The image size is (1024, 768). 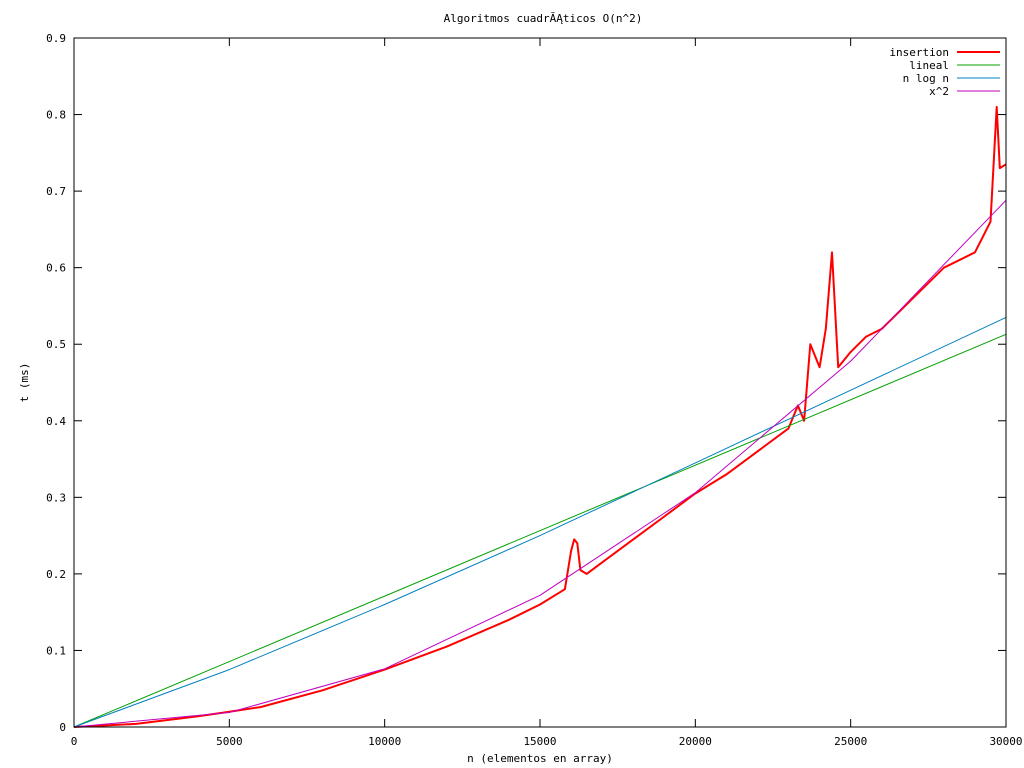 I want to click on chart-title: Algoritmos cuadrĂĄticos O(n^2), so click(x=543, y=18).